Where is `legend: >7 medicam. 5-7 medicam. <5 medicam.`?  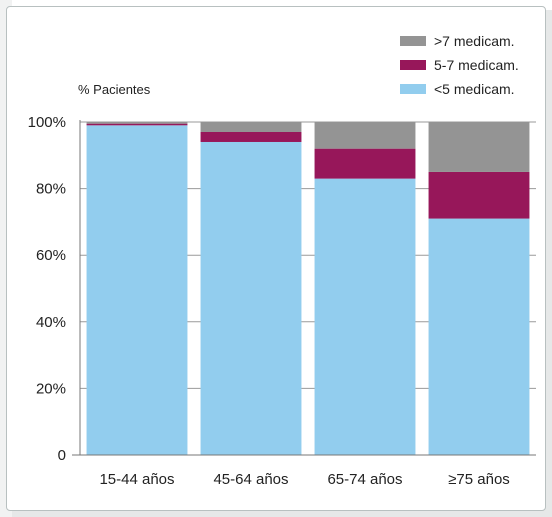
legend: >7 medicam. 5-7 medicam. <5 medicam. is located at coordinates (459, 65).